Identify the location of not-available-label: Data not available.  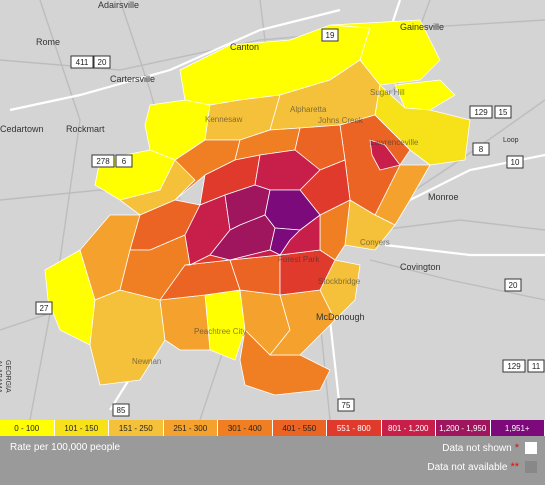
(467, 467).